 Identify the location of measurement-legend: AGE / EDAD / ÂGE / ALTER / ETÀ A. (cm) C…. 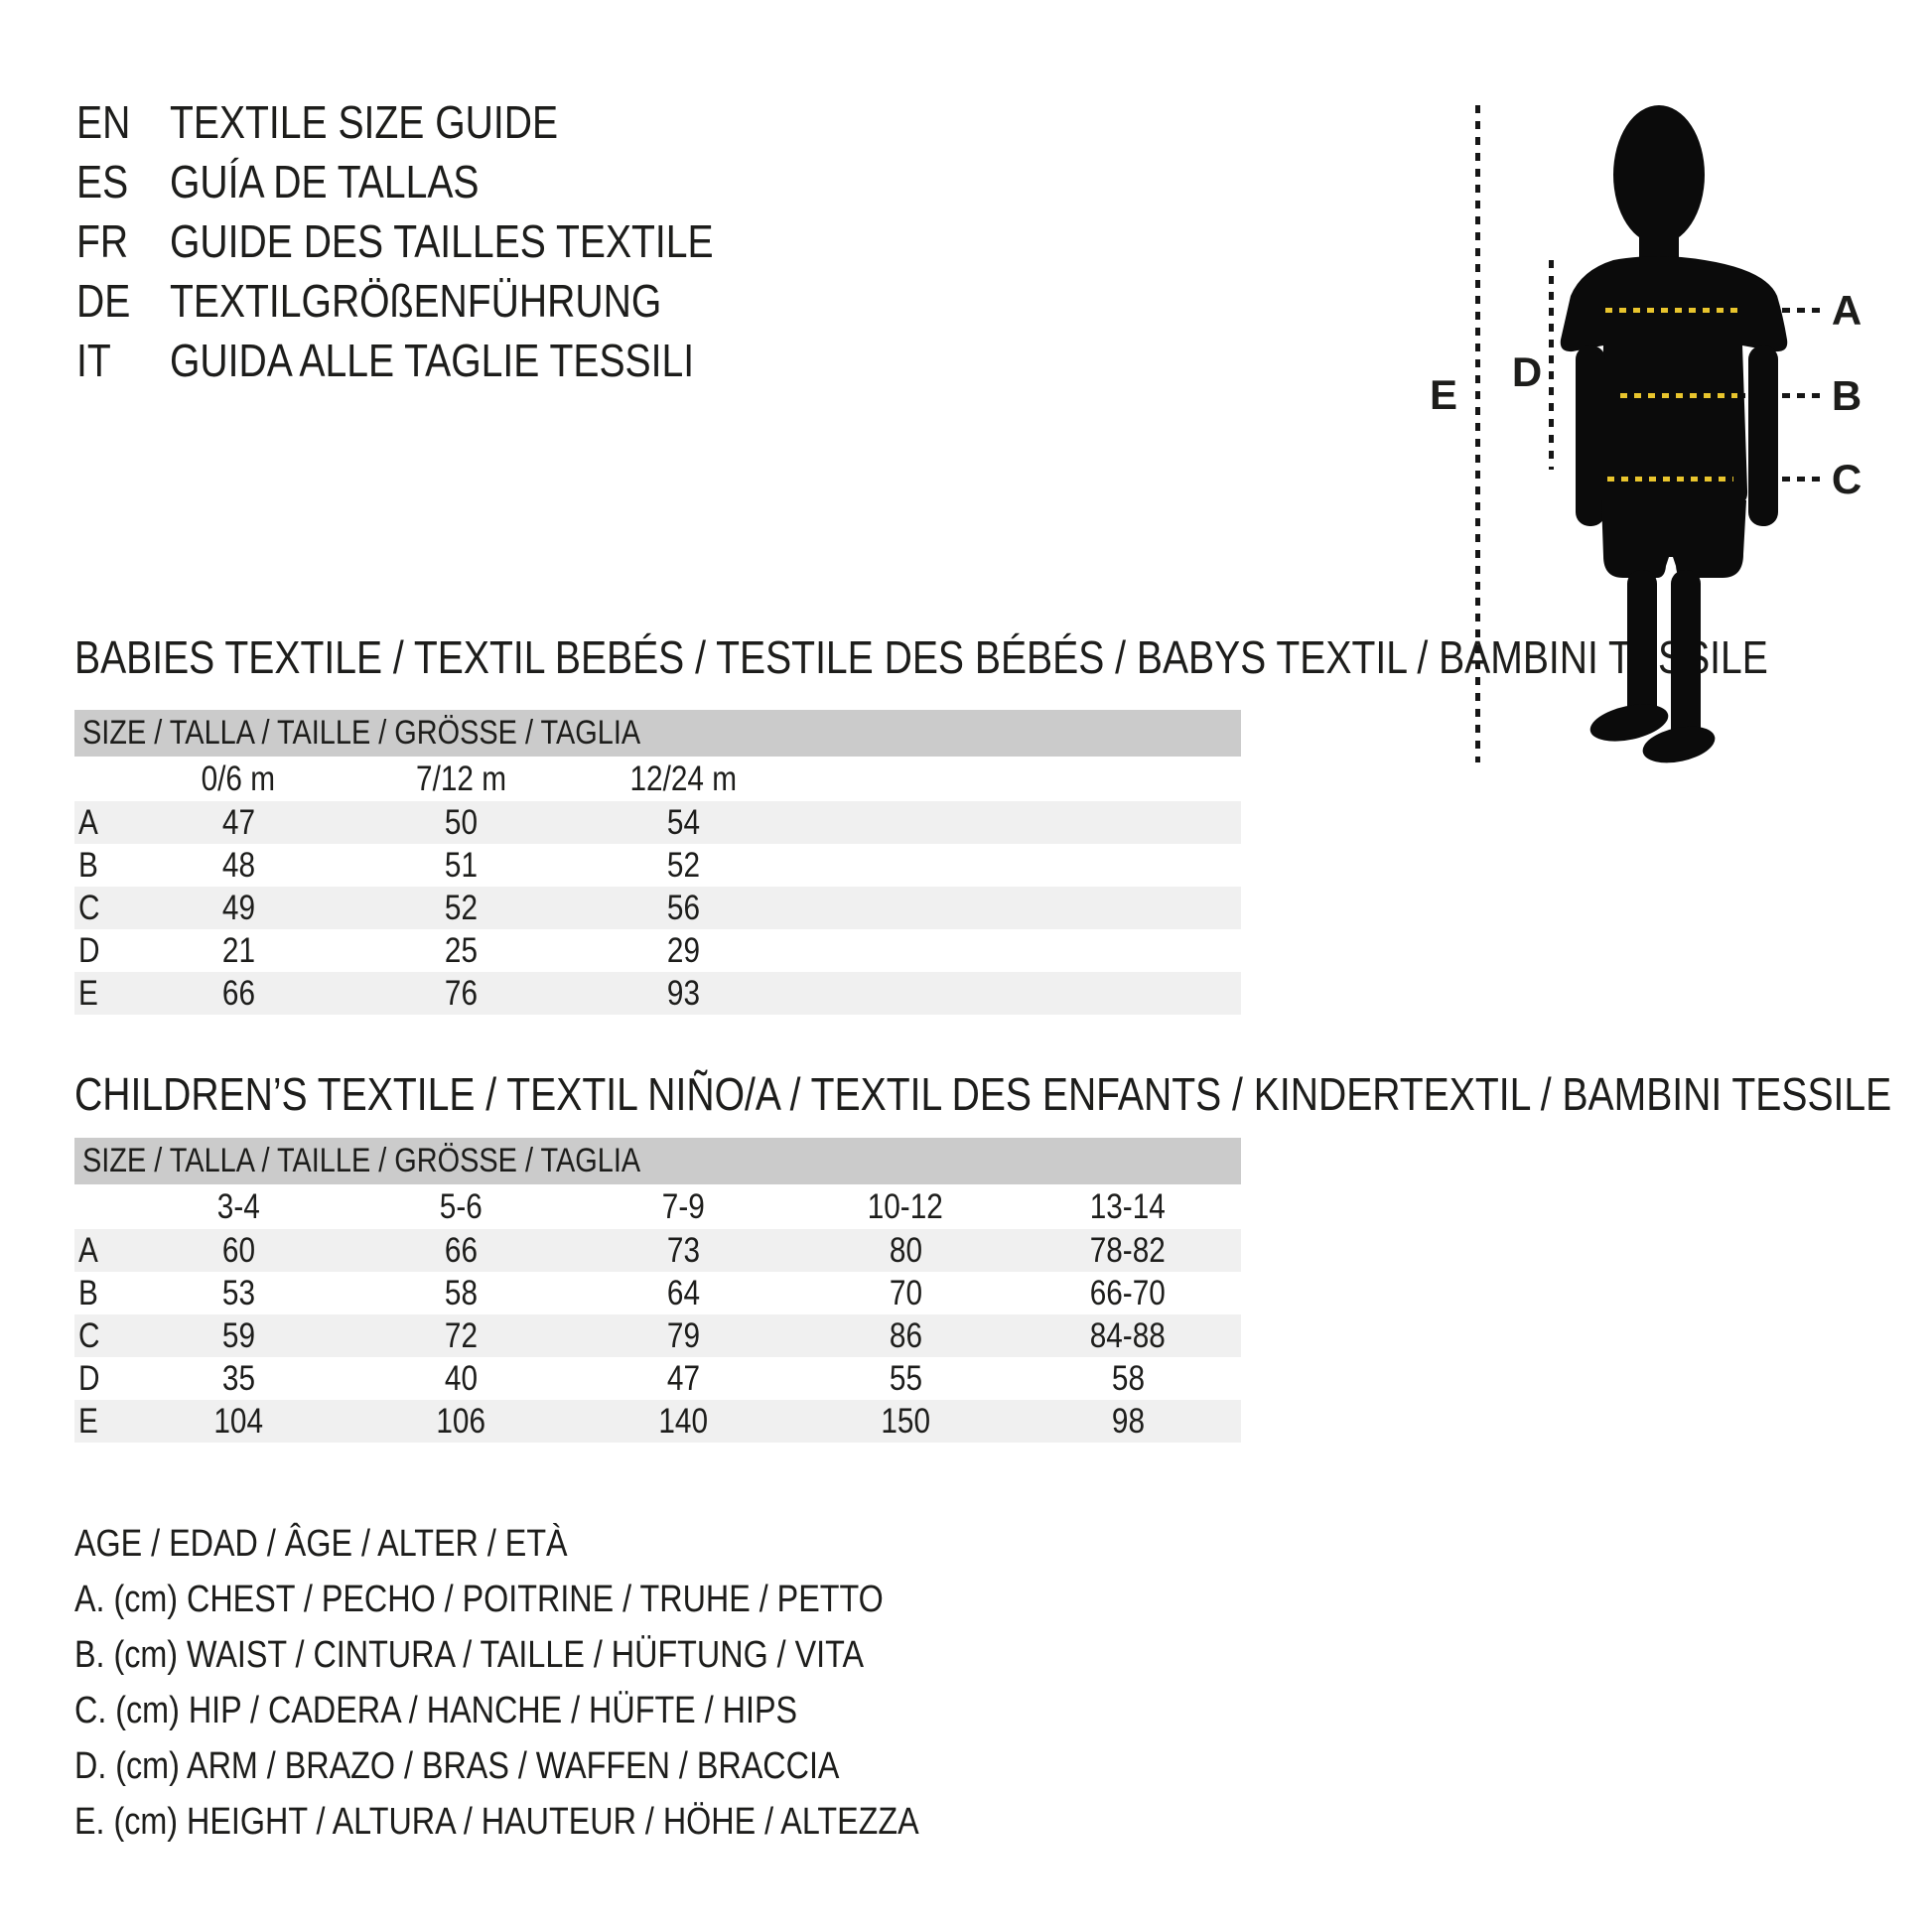
(571, 1683).